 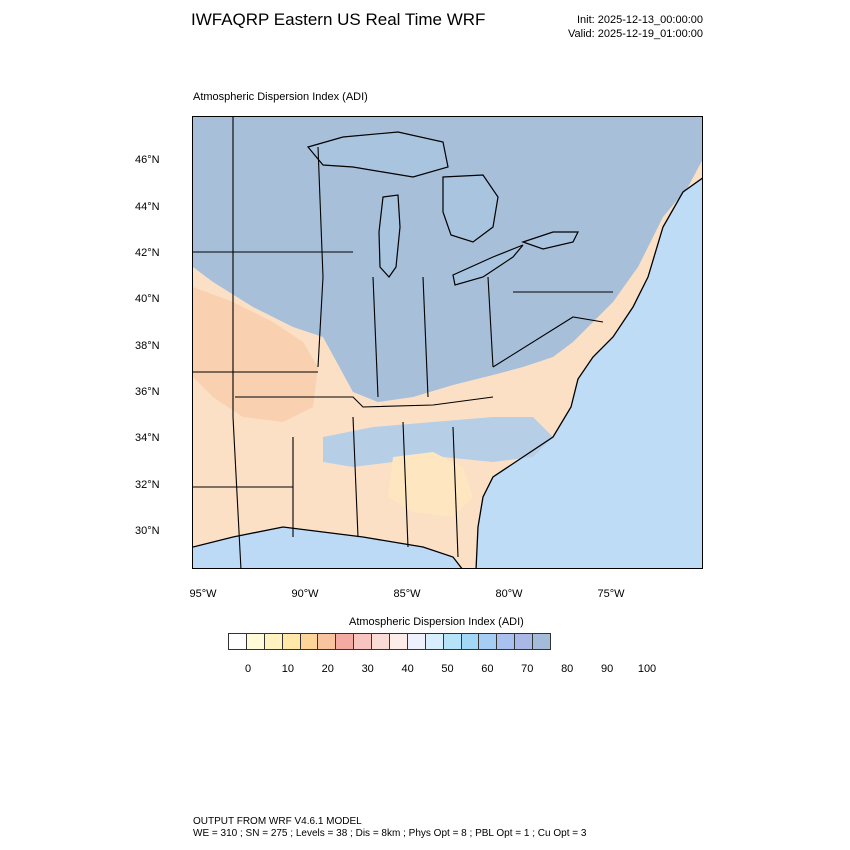 I want to click on legend-tick-label: 0, so click(x=248, y=669).